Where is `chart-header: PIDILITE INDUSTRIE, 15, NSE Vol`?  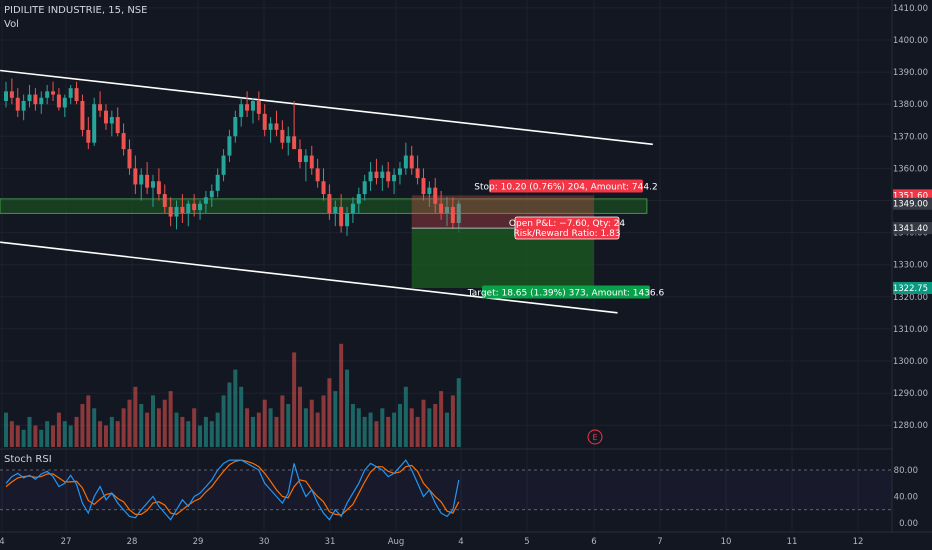 chart-header: PIDILITE INDUSTRIE, 15, NSE Vol is located at coordinates (75, 18).